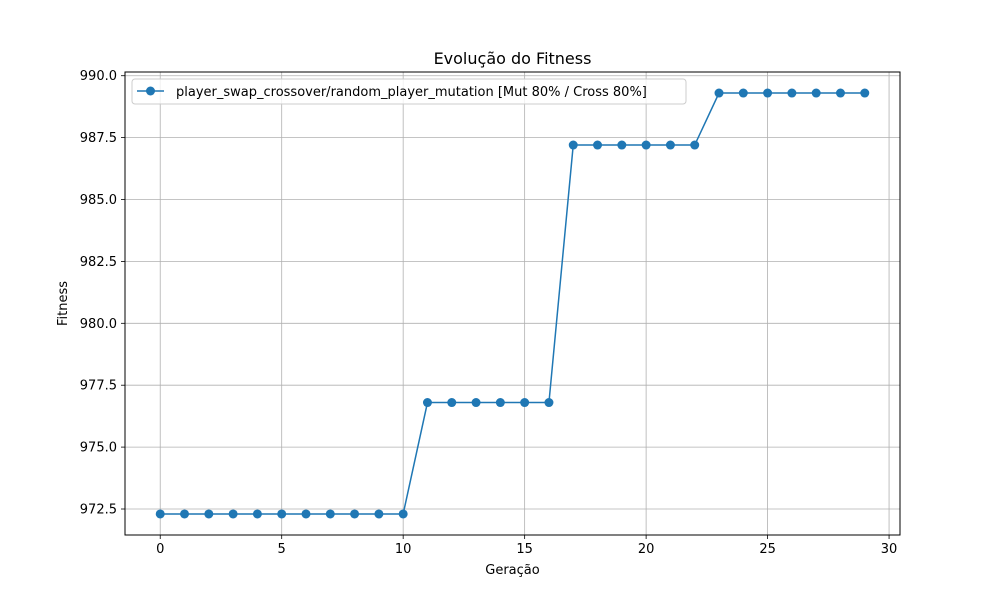 The width and height of the screenshot is (1000, 600). I want to click on y-tick-label: 990.0, so click(98, 76).